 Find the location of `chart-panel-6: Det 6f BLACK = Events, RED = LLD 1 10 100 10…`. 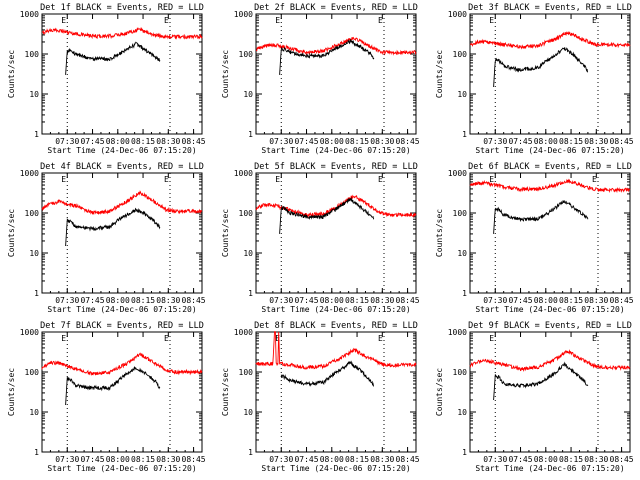

chart-panel-6: Det 6f BLACK = Events, RED = LLD 1 10 100 10… is located at coordinates (534, 238).